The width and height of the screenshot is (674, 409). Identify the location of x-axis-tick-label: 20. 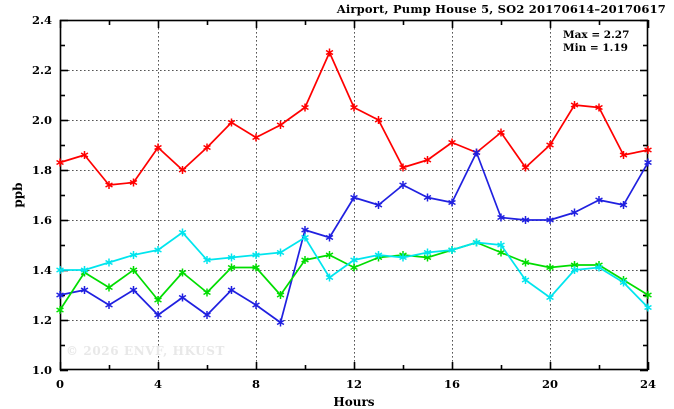
(550, 384).